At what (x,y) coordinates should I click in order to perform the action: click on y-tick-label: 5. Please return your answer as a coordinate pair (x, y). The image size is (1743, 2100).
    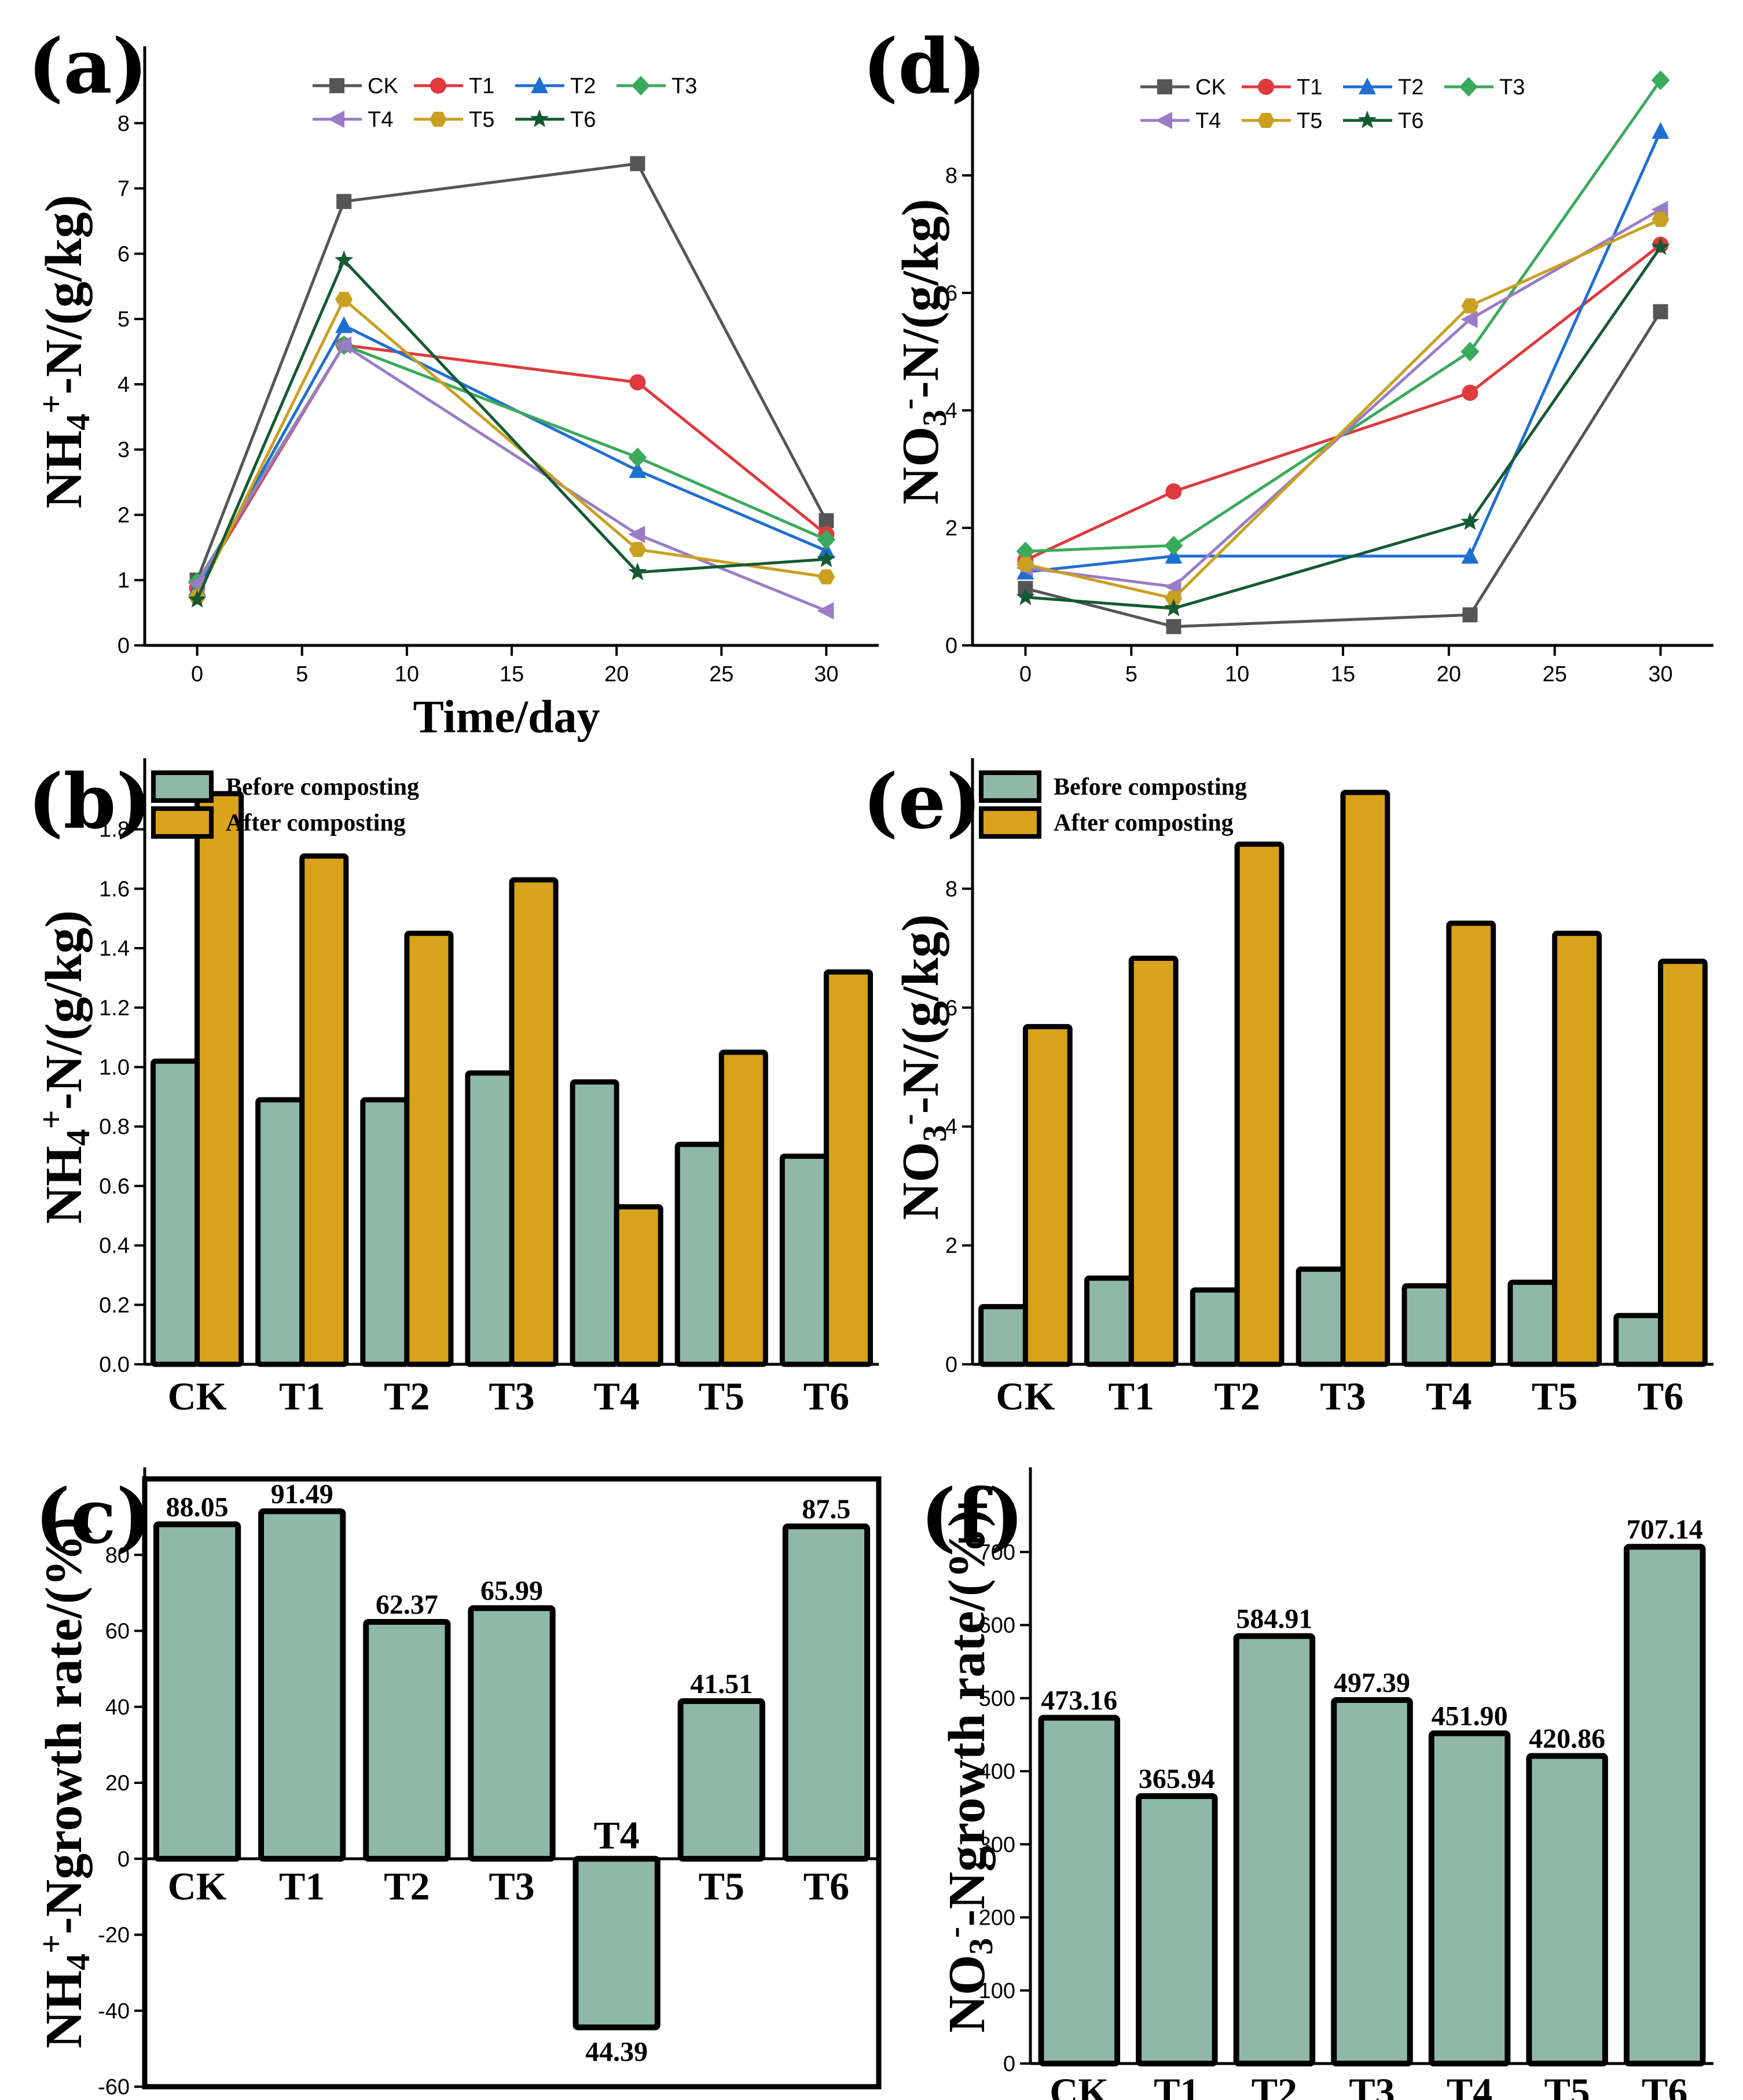
    Looking at the image, I should click on (124, 319).